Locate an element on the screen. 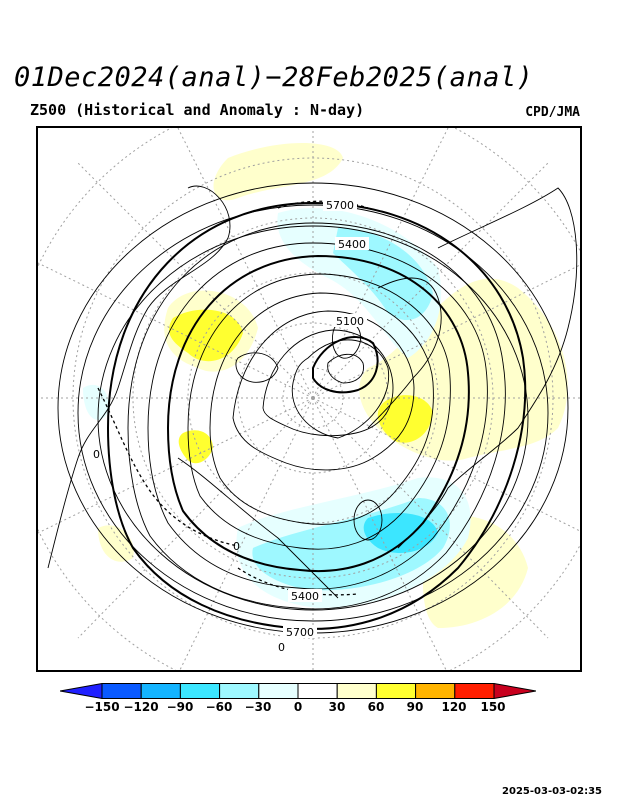  contour-label-5400-south: 5400 is located at coordinates (305, 596).